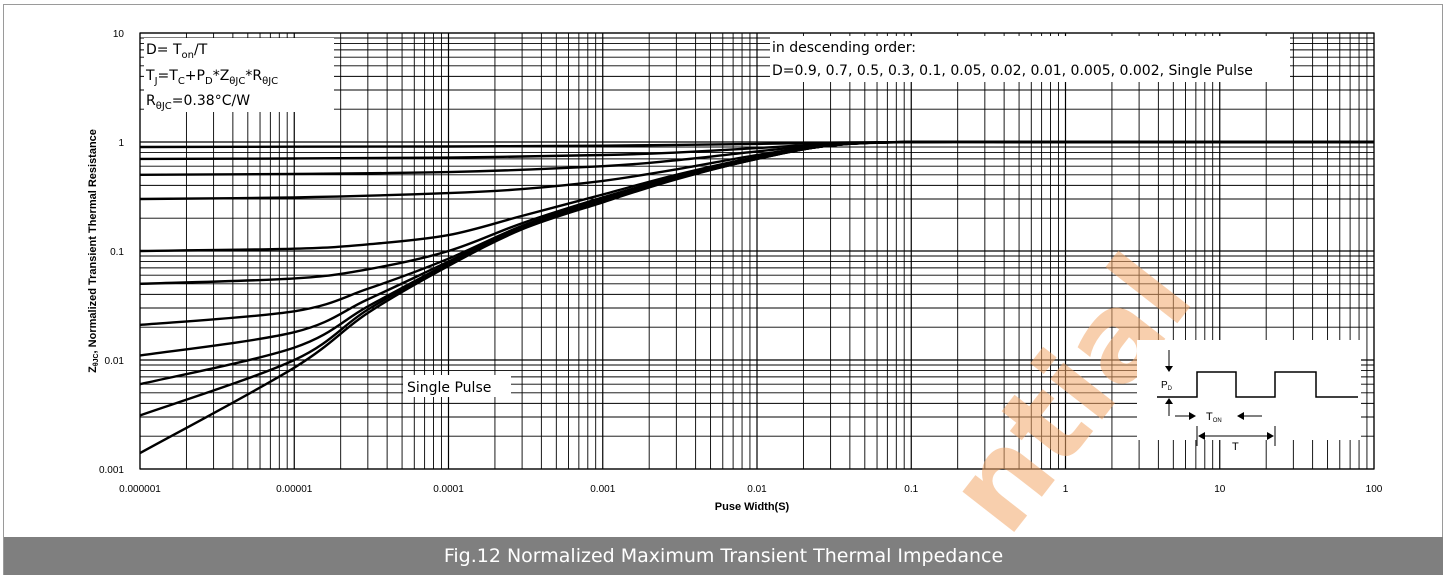 This screenshot has height=579, width=1448. Describe the element at coordinates (1235, 447) in the screenshot. I see `inset-t-label: T` at that location.